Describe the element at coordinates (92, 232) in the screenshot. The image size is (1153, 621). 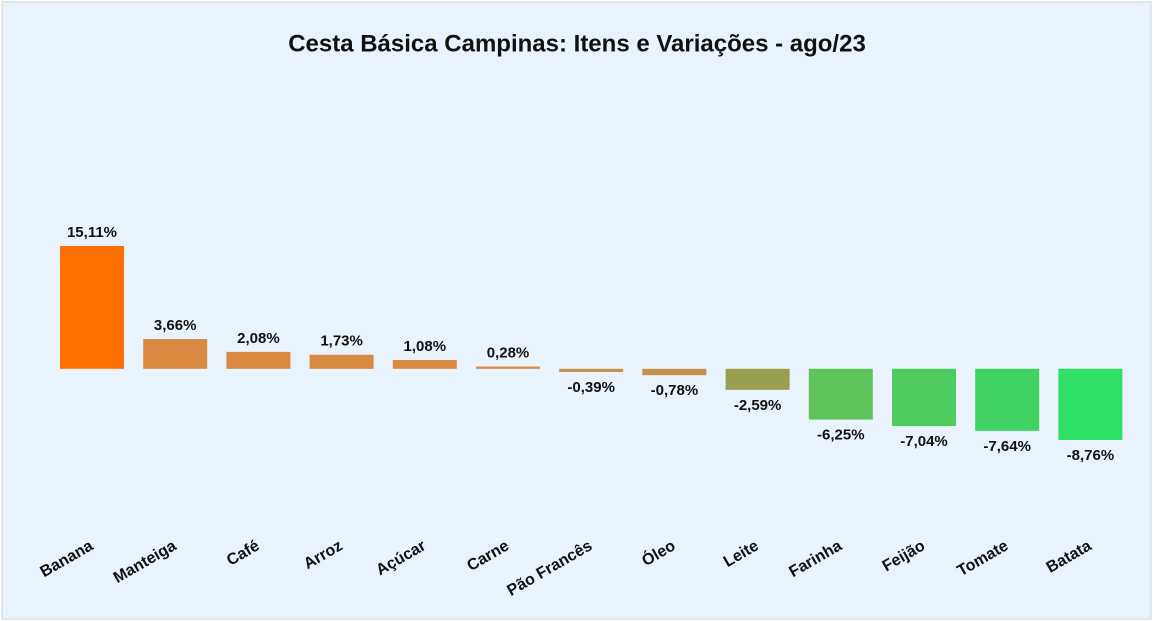
I see `value-label: 15,11%` at that location.